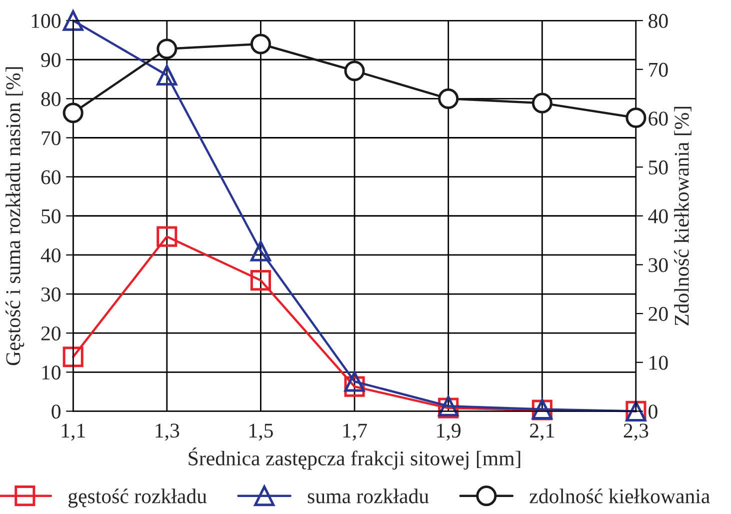 Image resolution: width=731 pixels, height=514 pixels. I want to click on y-tick-label: 70, so click(51, 138).